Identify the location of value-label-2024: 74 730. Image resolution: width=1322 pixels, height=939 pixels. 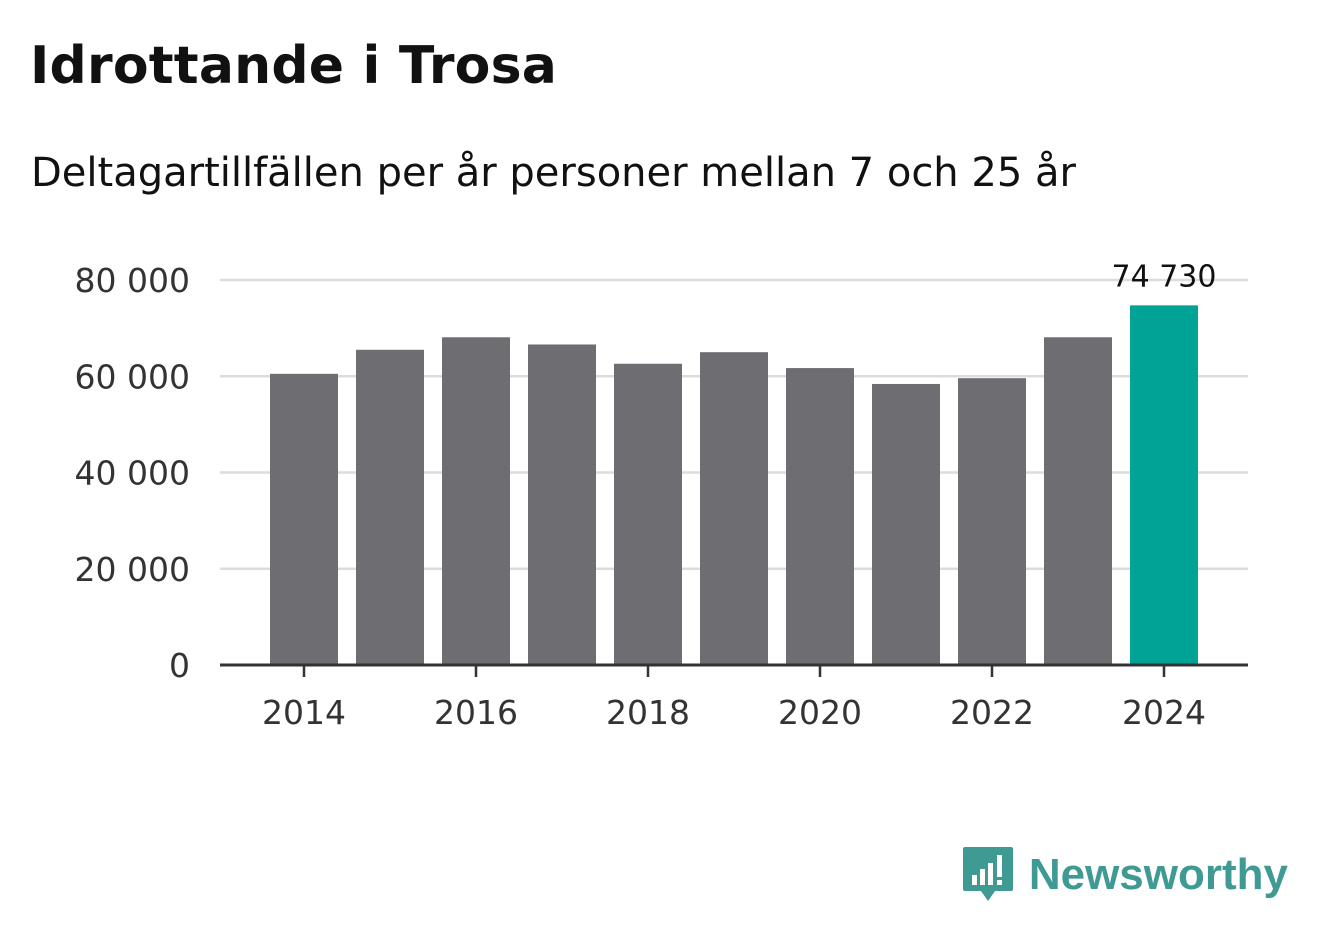
(1164, 276).